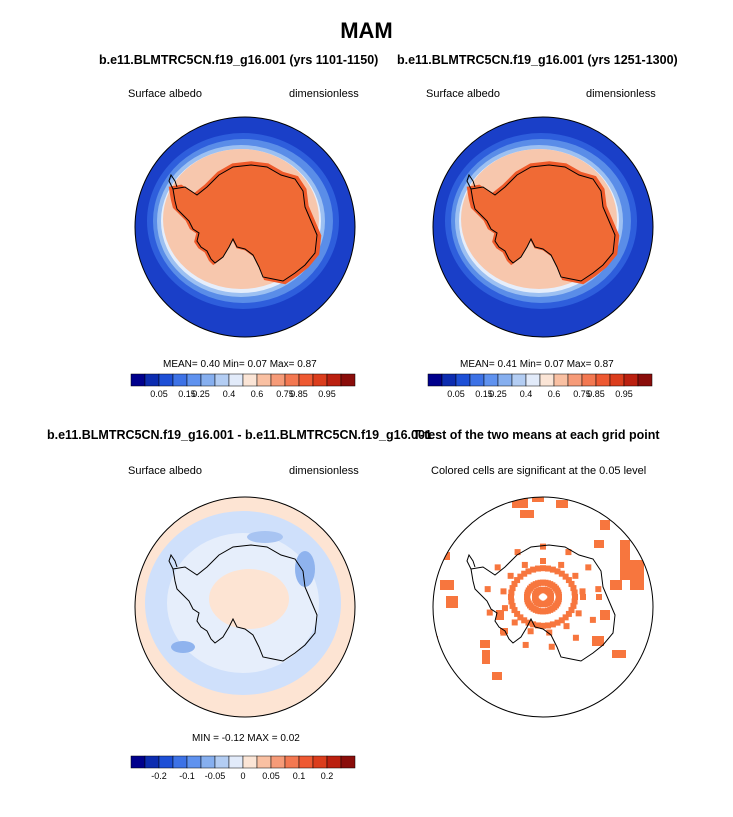 The image size is (733, 817). Describe the element at coordinates (299, 776) in the screenshot. I see `colorbar-tick-label: 0.1` at that location.